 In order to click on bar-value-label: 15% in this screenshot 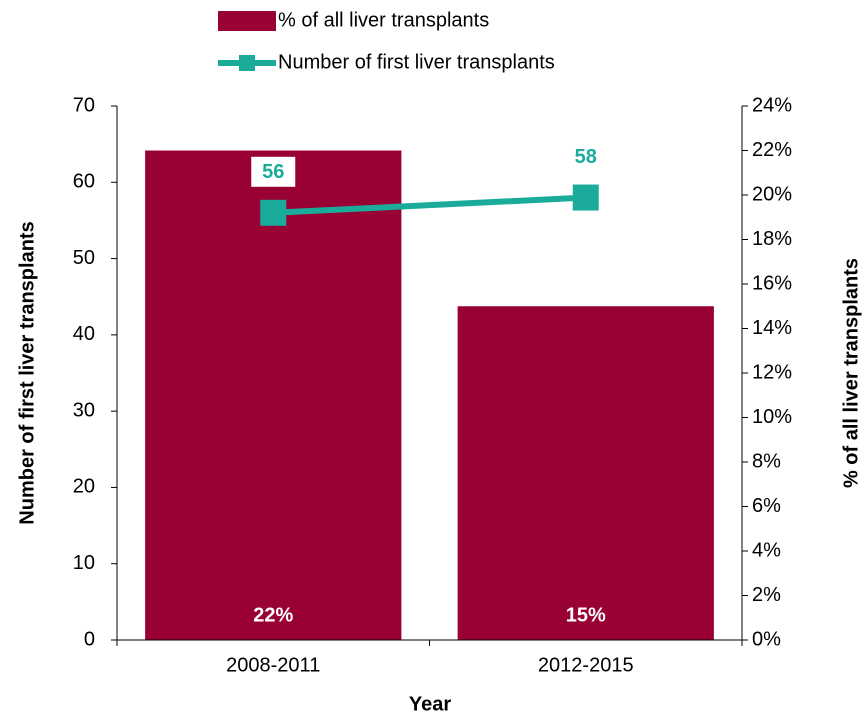, I will do `click(586, 615)`.